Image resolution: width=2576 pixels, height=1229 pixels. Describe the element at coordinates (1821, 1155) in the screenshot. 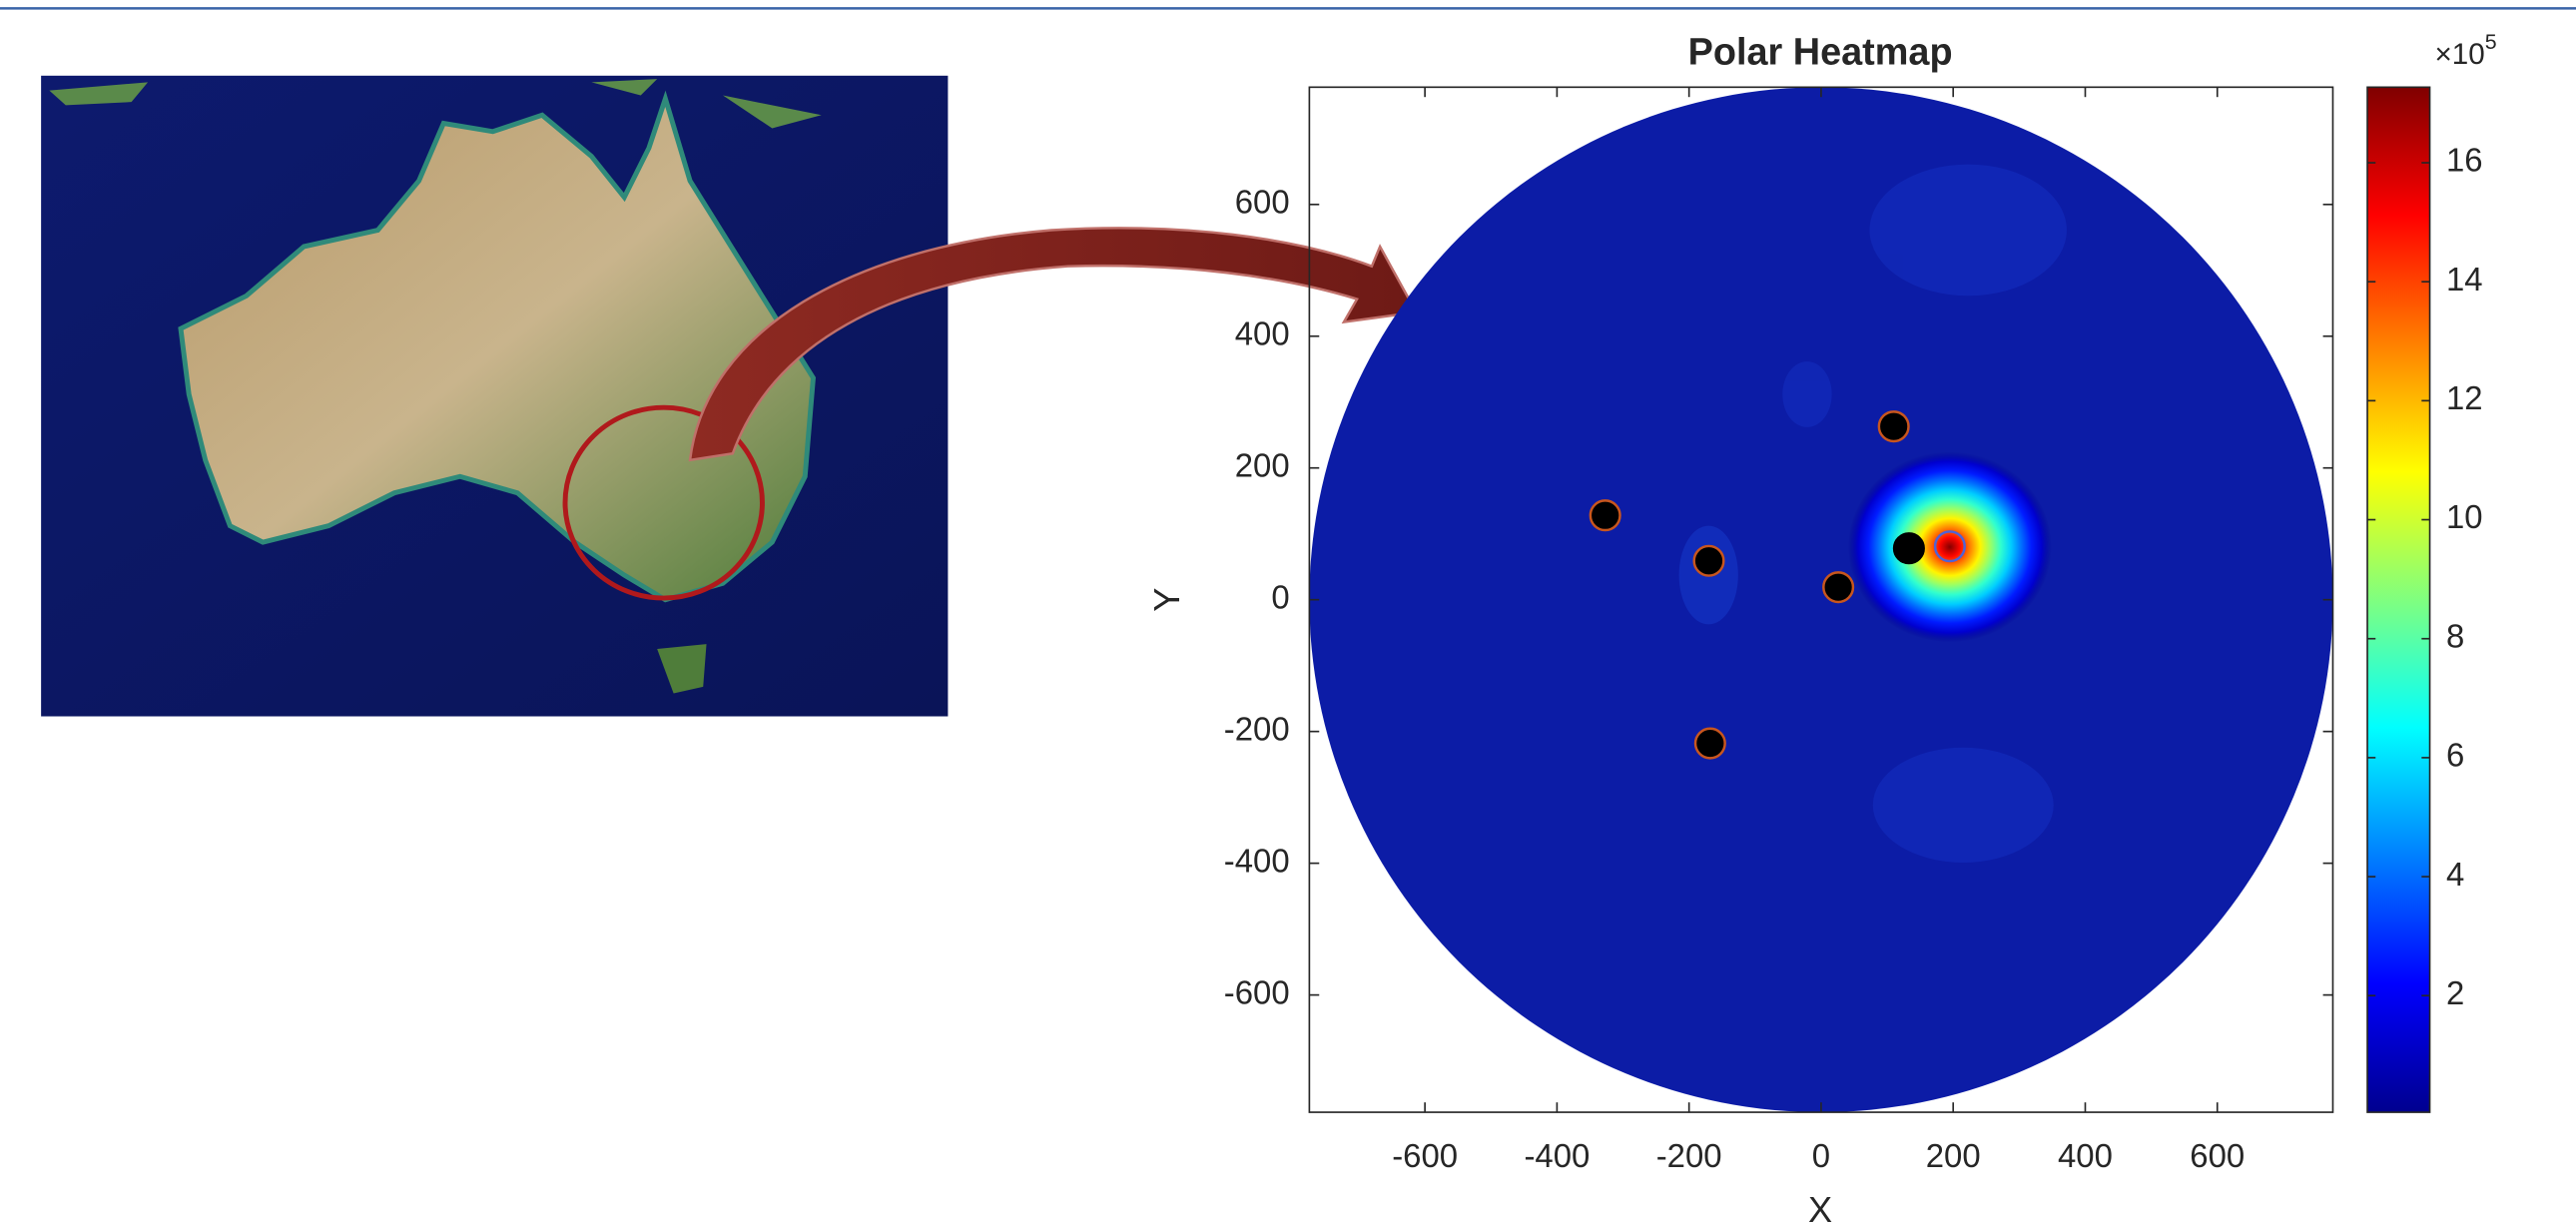

I see `x-tick-label: 0` at that location.